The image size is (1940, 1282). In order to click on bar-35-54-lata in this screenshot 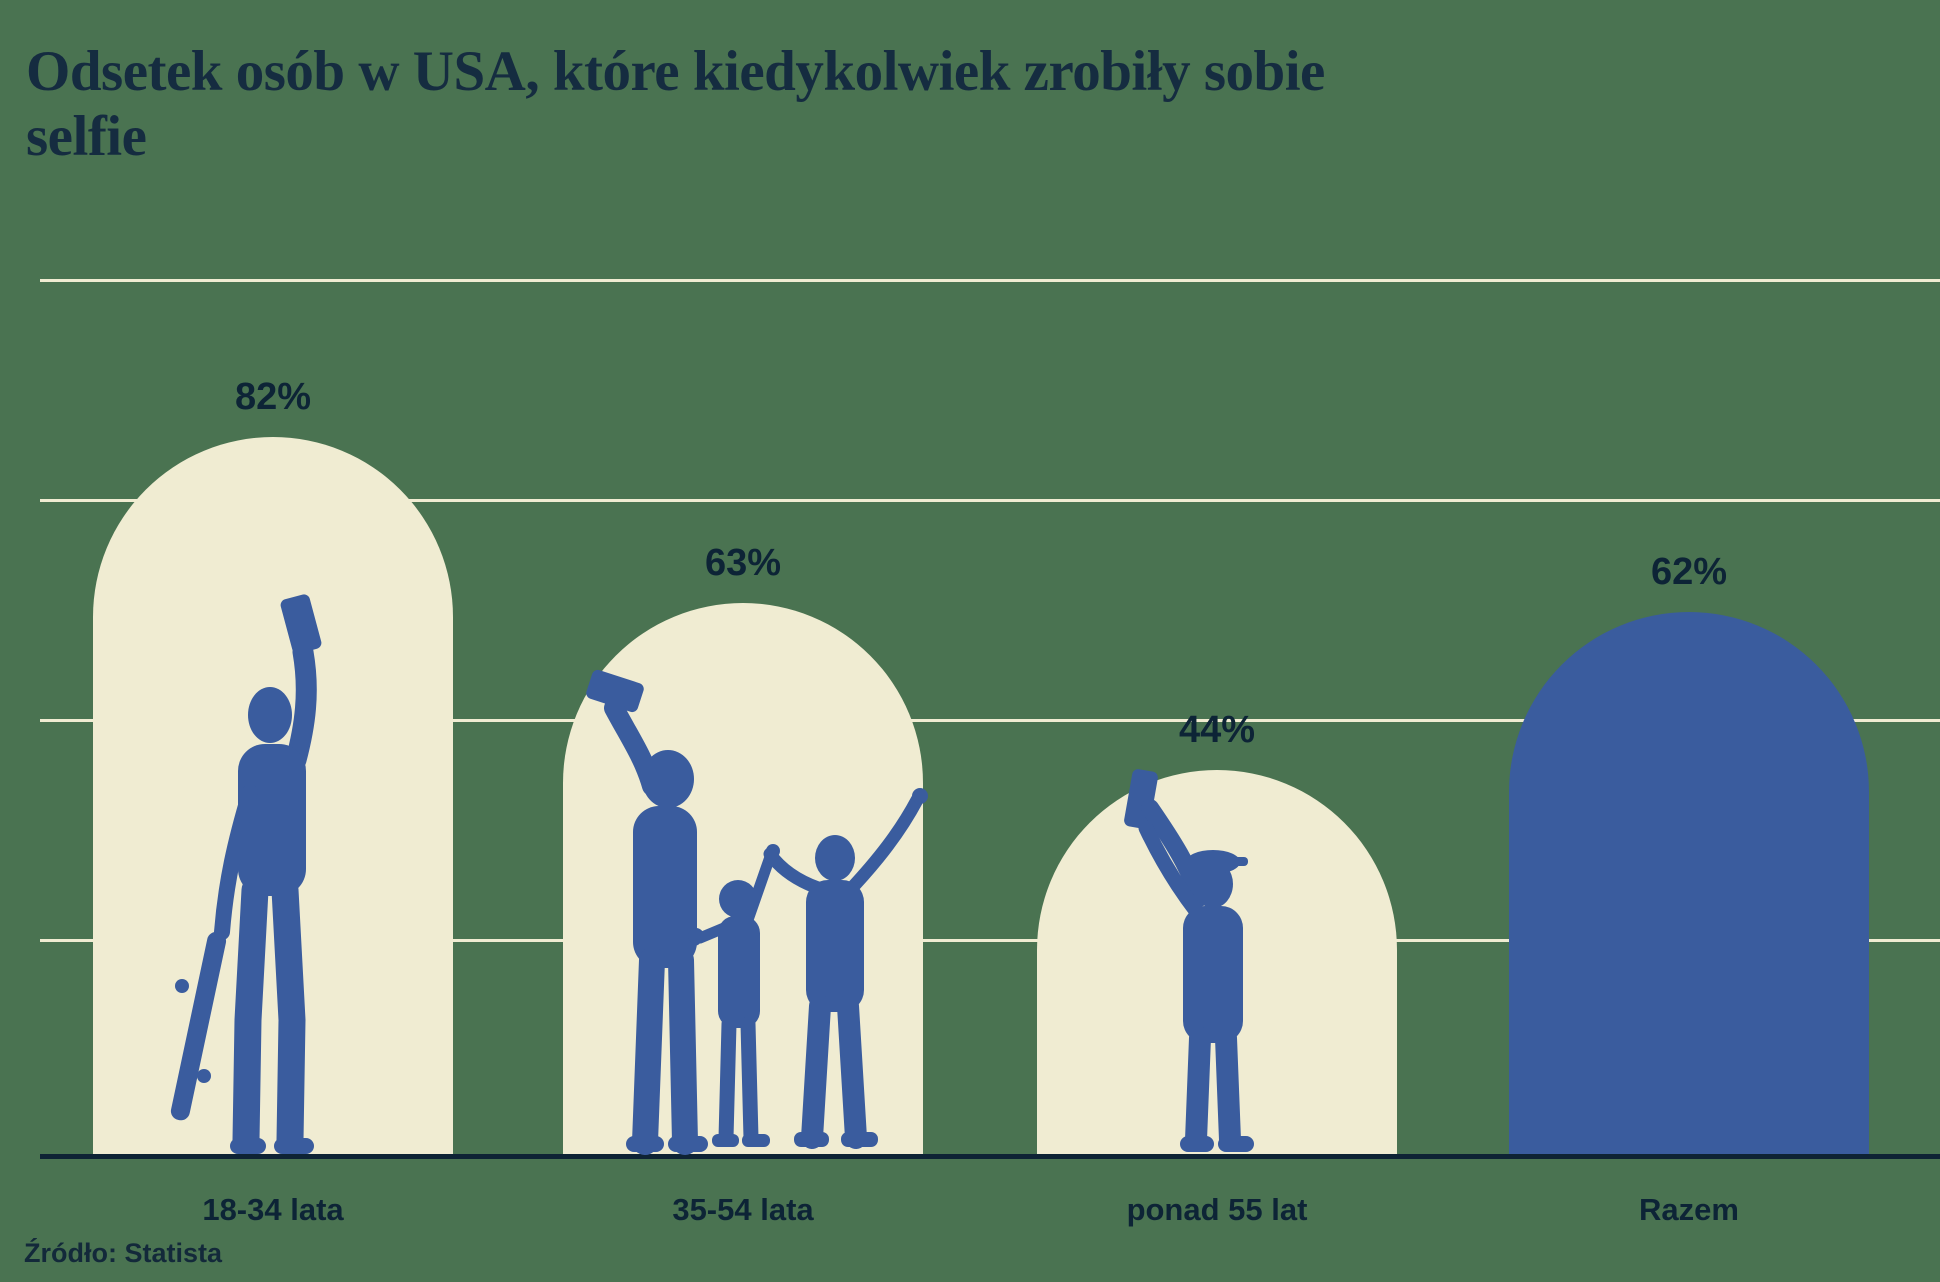, I will do `click(743, 879)`.